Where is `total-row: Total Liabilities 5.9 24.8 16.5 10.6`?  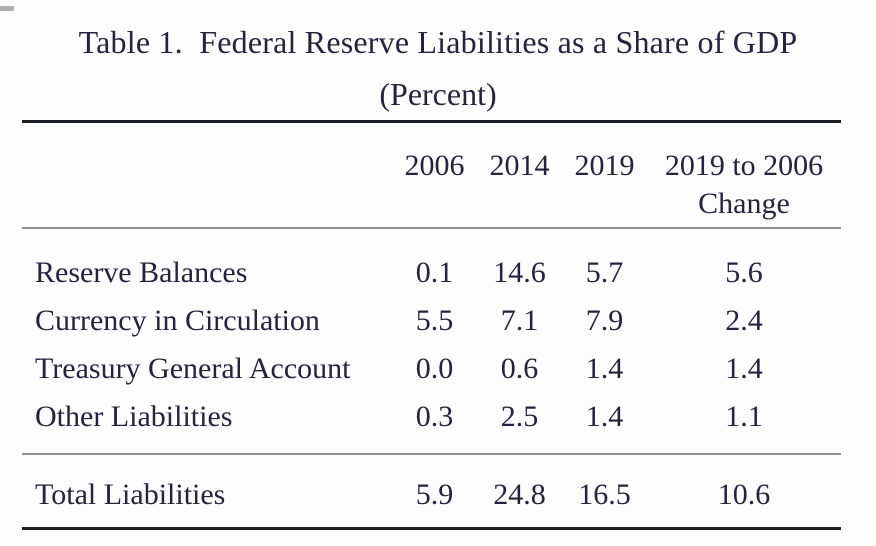 total-row: Total Liabilities 5.9 24.8 16.5 10.6 is located at coordinates (431, 492).